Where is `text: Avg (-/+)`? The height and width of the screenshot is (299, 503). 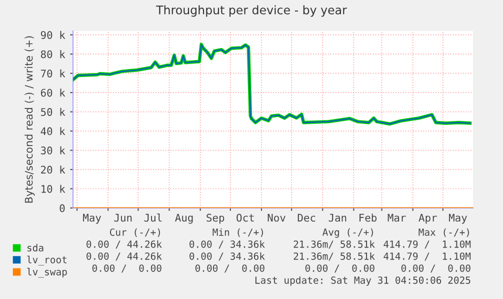 text: Avg (-/+) is located at coordinates (347, 233).